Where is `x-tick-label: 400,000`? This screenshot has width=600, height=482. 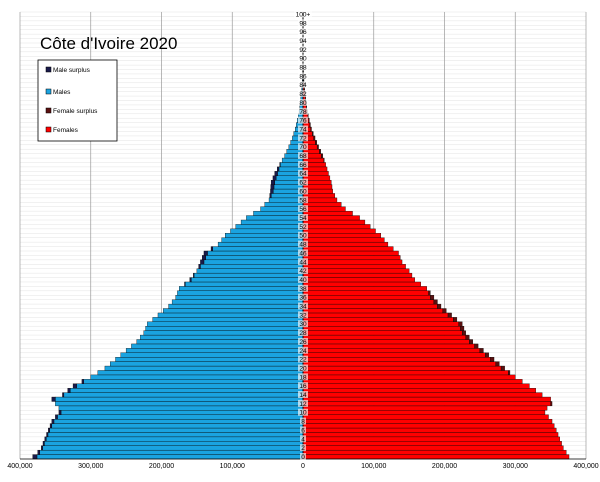 x-tick-label: 400,000 is located at coordinates (19, 466).